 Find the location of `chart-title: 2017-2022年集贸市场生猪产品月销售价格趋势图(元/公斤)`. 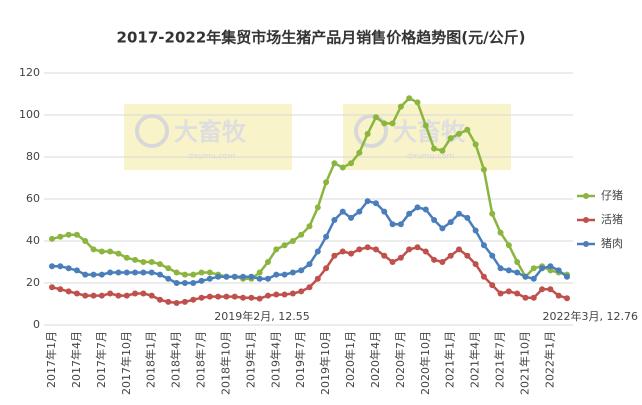

chart-title: 2017-2022年集贸市场生猪产品月销售价格趋势图(元/公斤) is located at coordinates (321, 38).